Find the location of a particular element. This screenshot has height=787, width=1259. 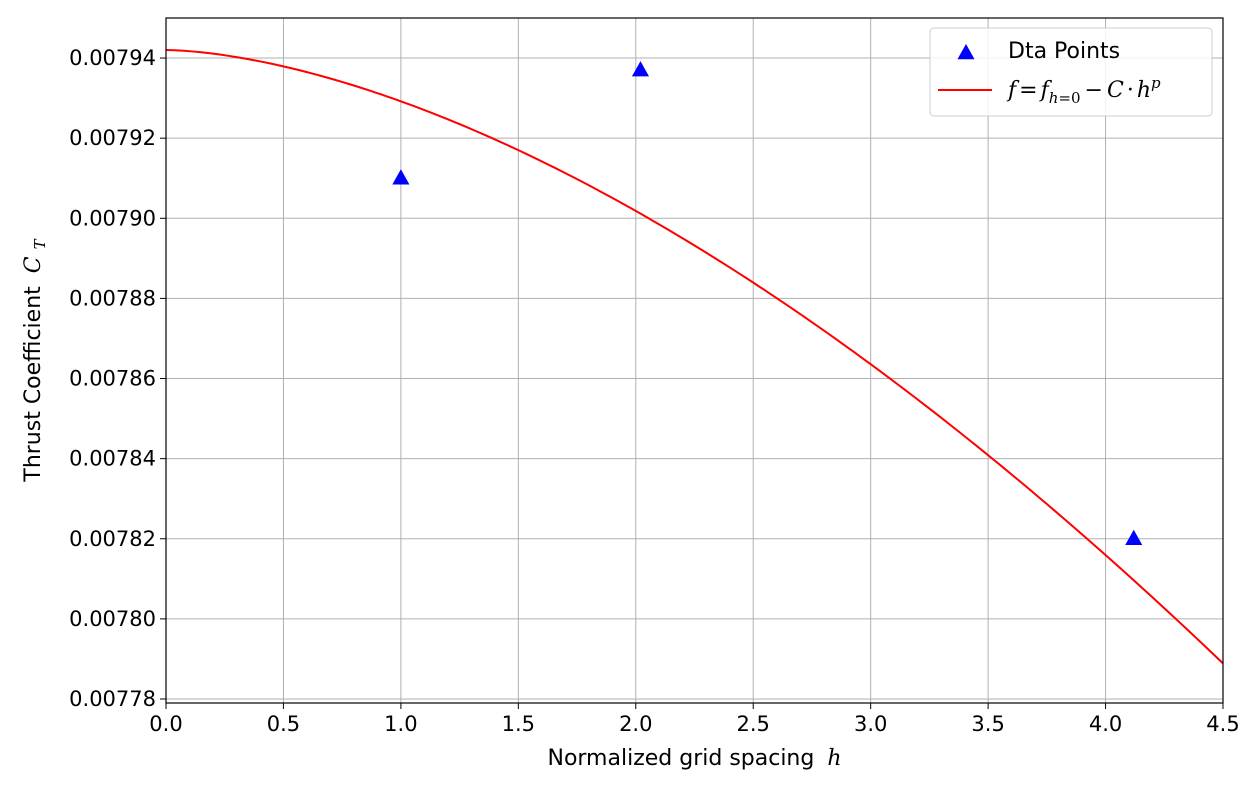

y-tick-label: 0.00782 is located at coordinates (112, 539).